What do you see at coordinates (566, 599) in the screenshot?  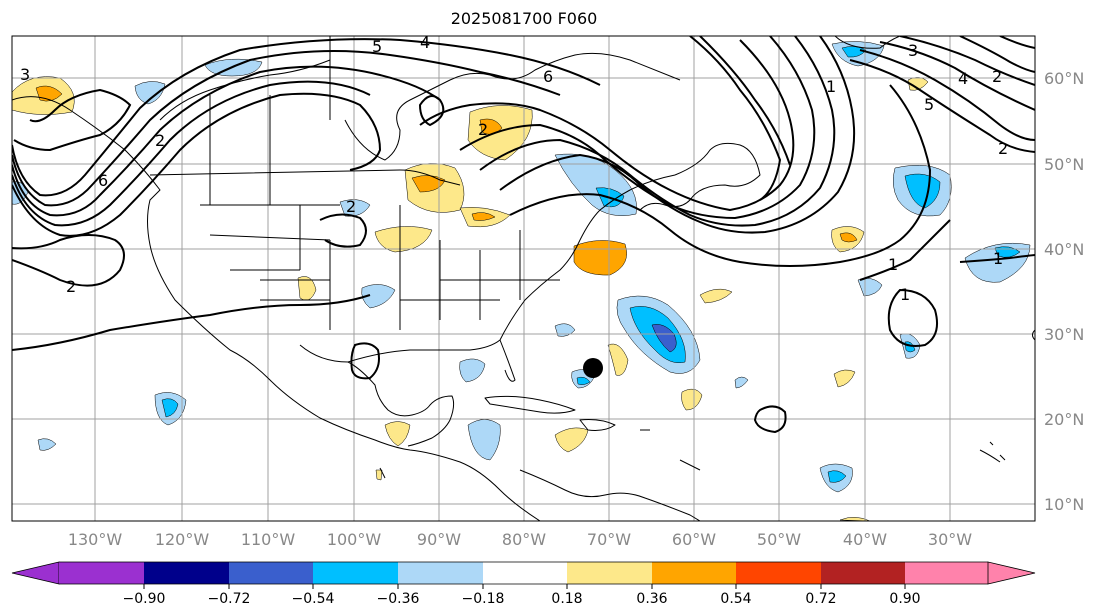 I see `colorbar-tick-label: 0.18` at bounding box center [566, 599].